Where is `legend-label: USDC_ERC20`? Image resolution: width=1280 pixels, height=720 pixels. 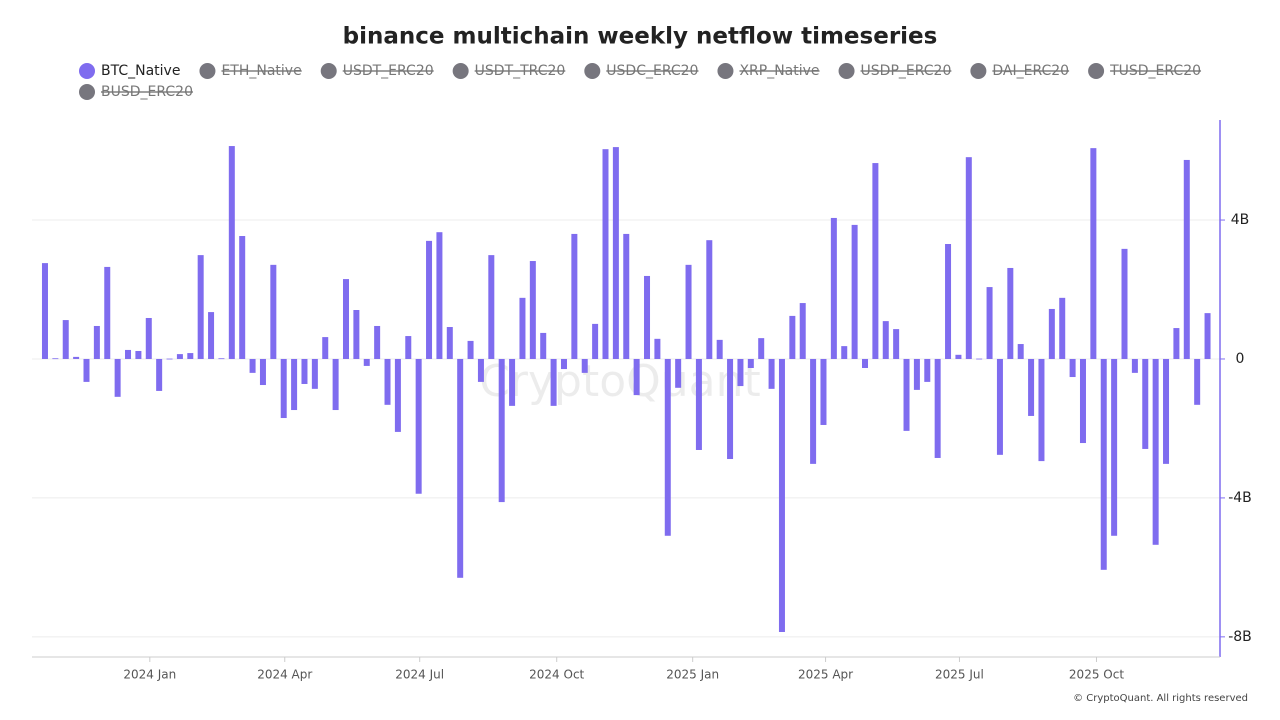
legend-label: USDC_ERC20 is located at coordinates (652, 71).